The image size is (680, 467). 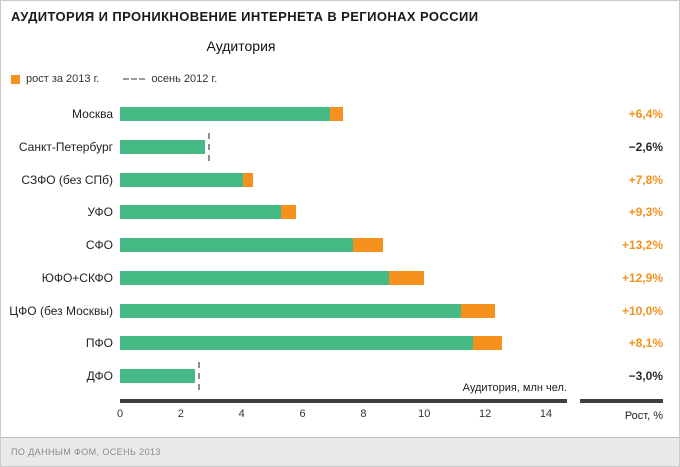 What do you see at coordinates (343, 401) in the screenshot?
I see `x-axis-line` at bounding box center [343, 401].